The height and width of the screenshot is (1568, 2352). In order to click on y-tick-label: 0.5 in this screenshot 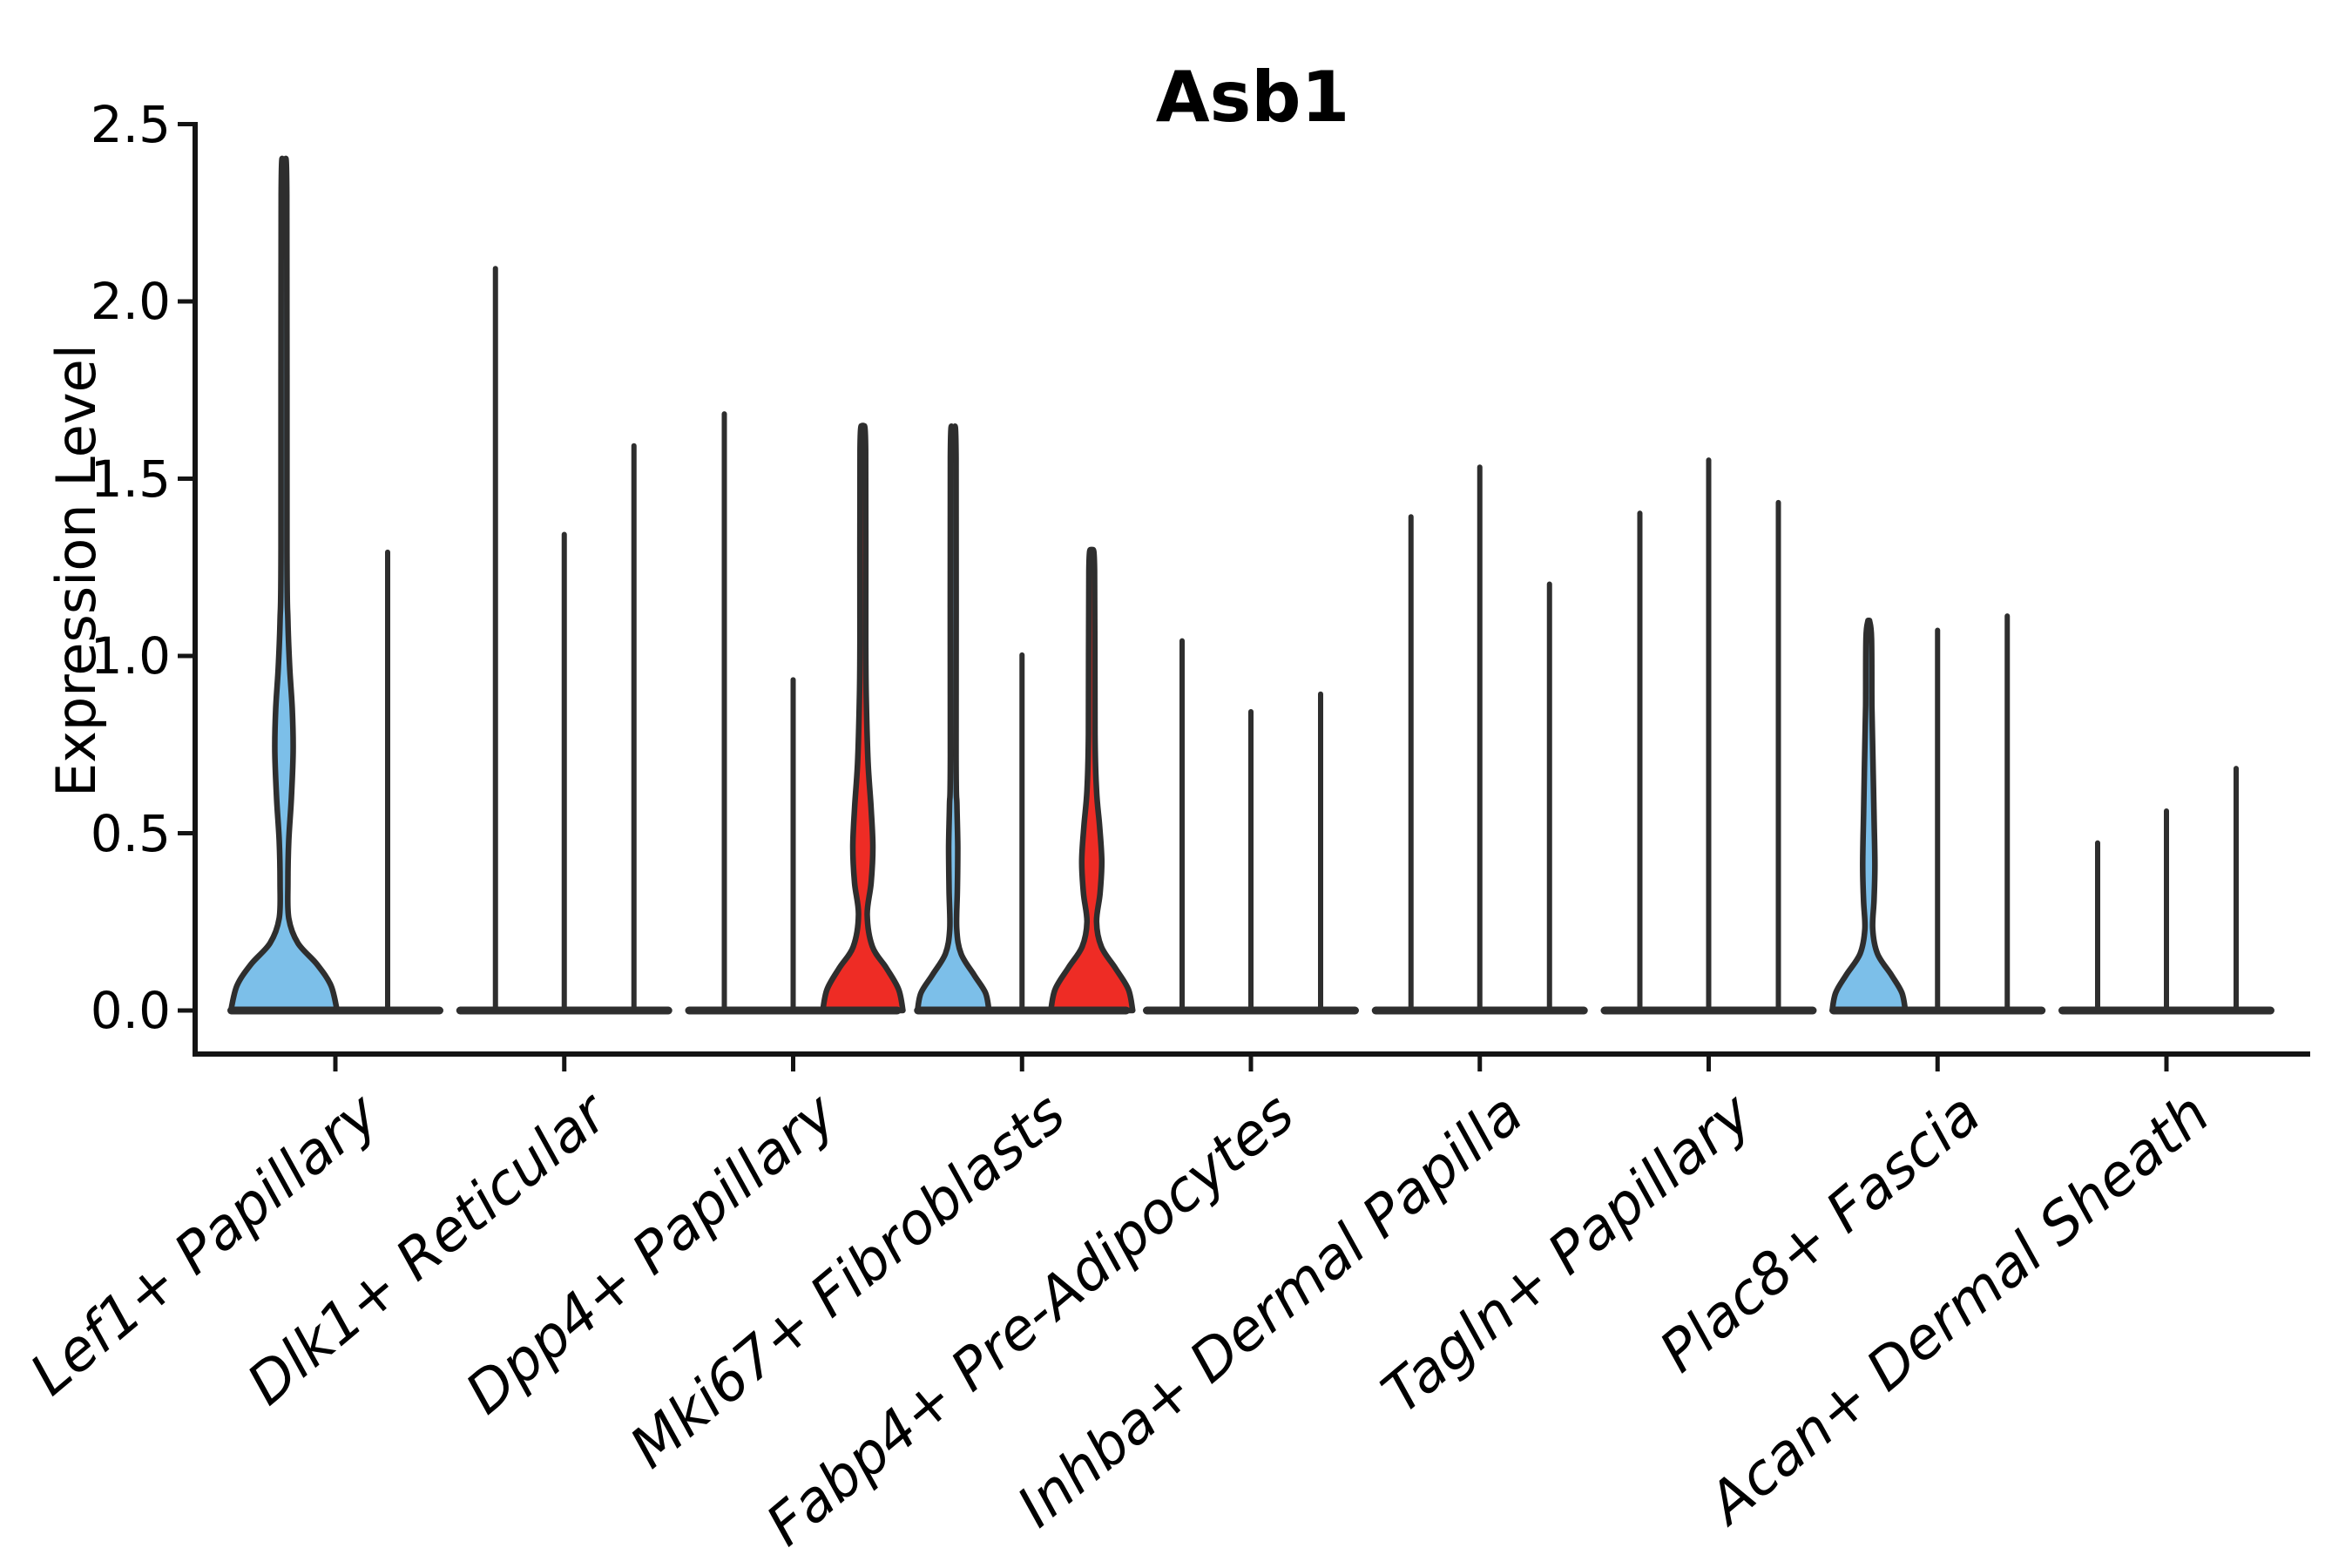, I will do `click(130, 834)`.